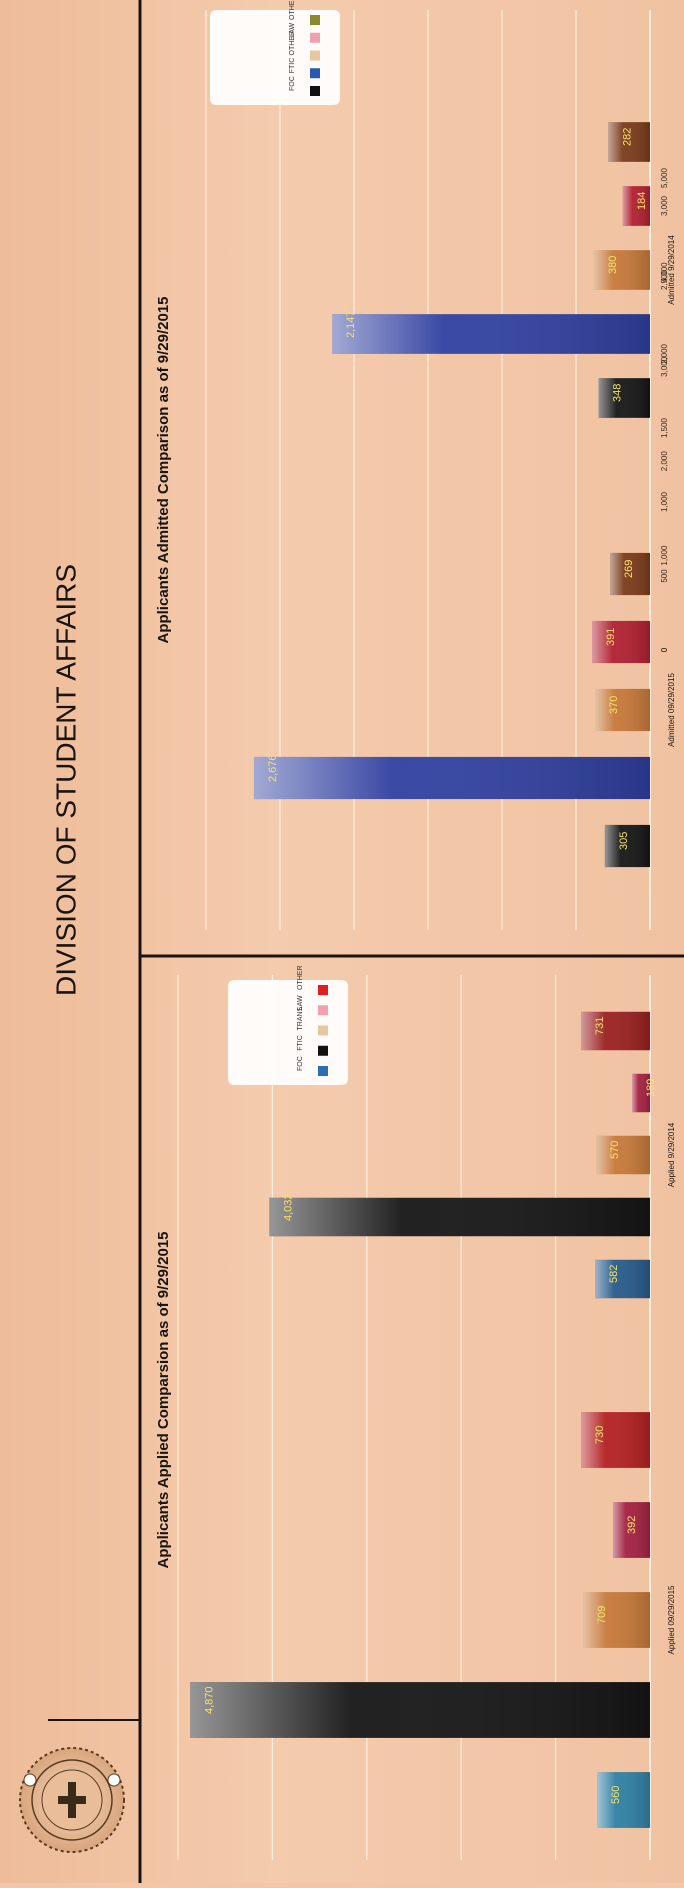  What do you see at coordinates (627, 137) in the screenshot?
I see `bar-value-label: 282` at bounding box center [627, 137].